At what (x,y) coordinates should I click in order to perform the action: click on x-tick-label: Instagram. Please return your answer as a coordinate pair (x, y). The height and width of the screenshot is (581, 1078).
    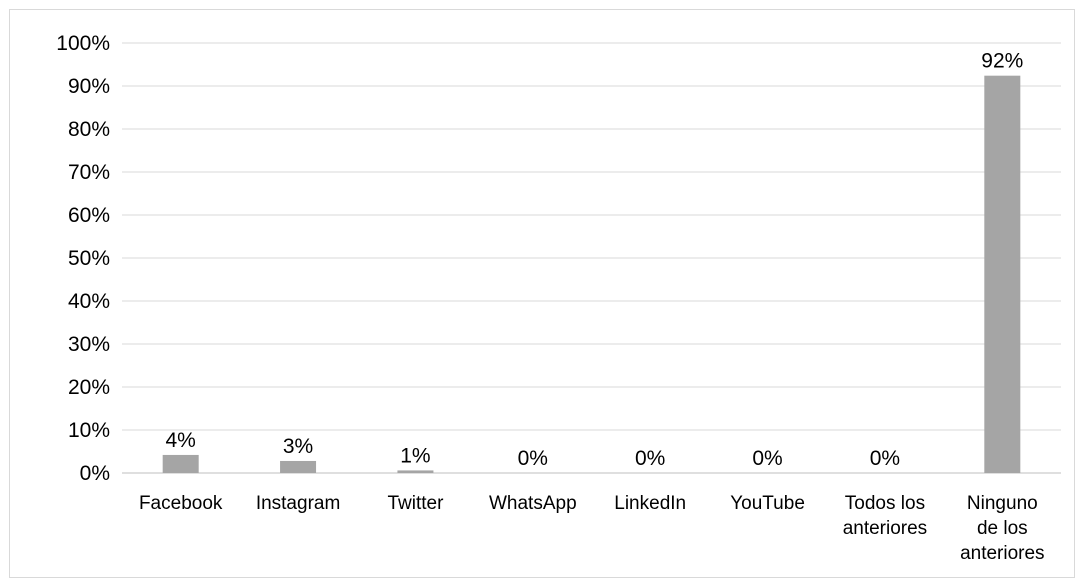
    Looking at the image, I should click on (298, 503).